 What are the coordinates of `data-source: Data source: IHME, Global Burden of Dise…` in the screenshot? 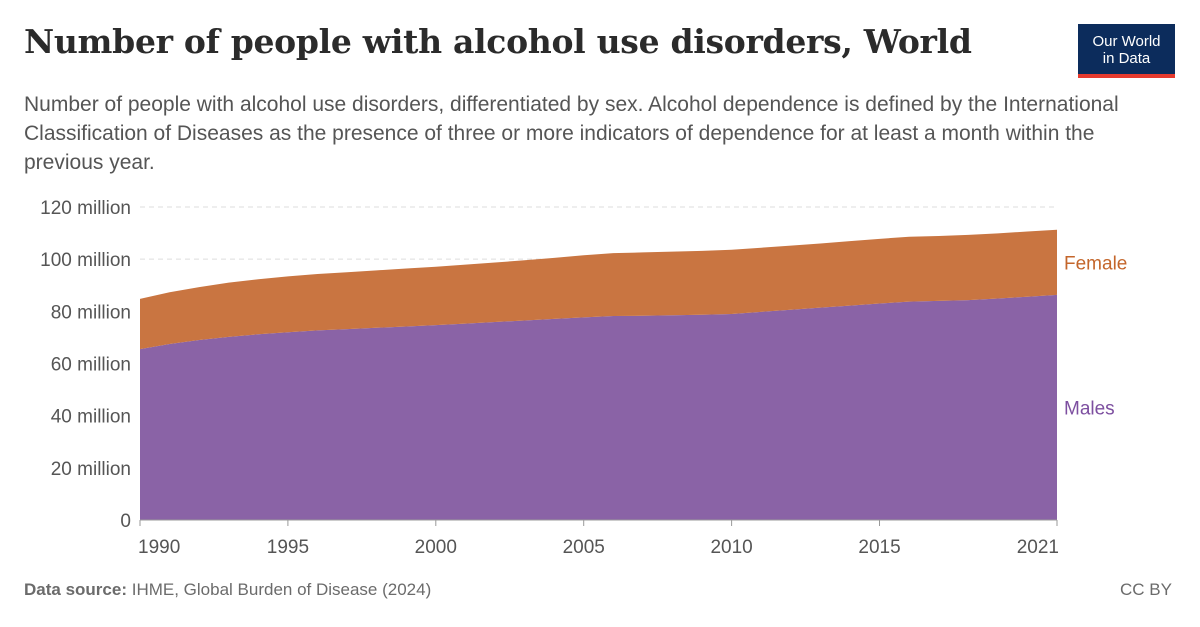 It's located at (227, 590).